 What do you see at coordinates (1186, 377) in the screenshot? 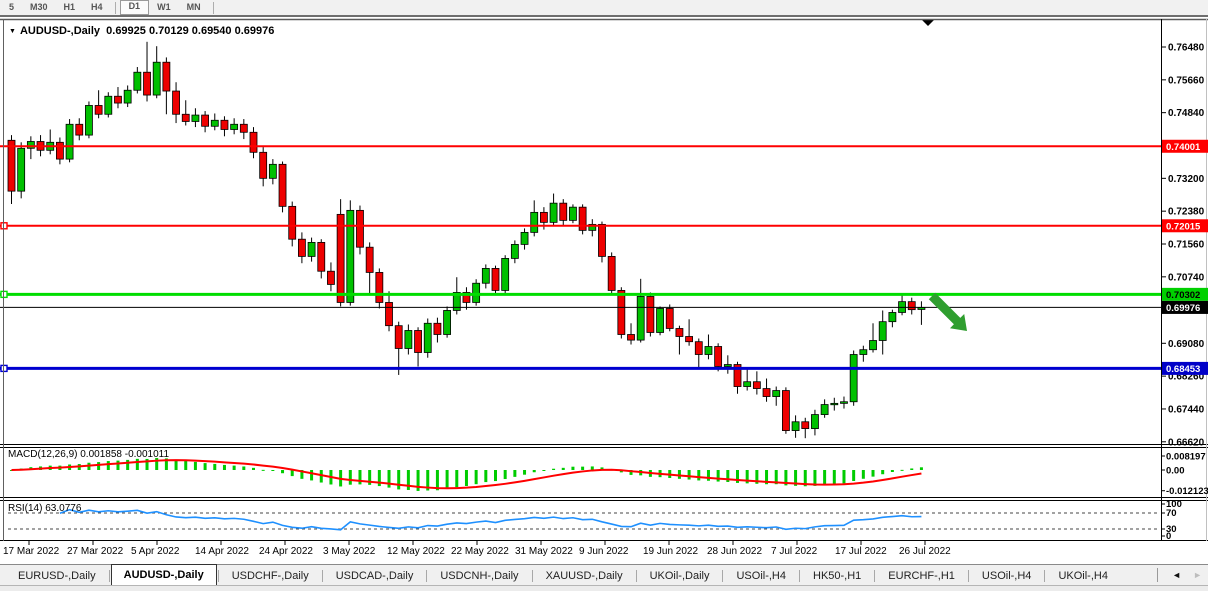
I see `price-axis-label: 0.68260` at bounding box center [1186, 377].